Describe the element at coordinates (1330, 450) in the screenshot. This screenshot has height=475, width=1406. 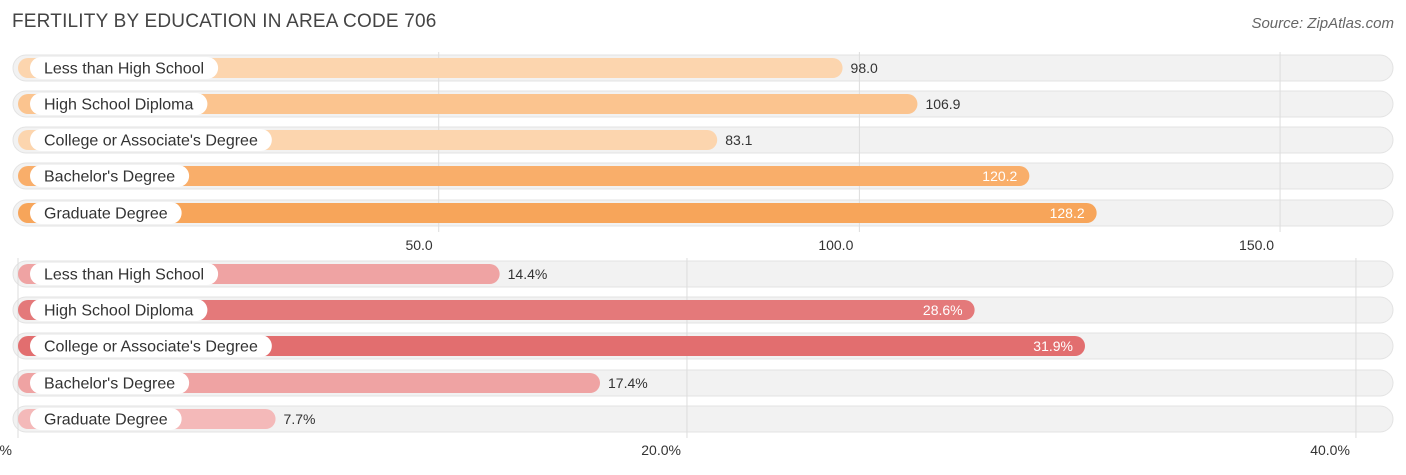
I see `tick-label: 40.0%` at that location.